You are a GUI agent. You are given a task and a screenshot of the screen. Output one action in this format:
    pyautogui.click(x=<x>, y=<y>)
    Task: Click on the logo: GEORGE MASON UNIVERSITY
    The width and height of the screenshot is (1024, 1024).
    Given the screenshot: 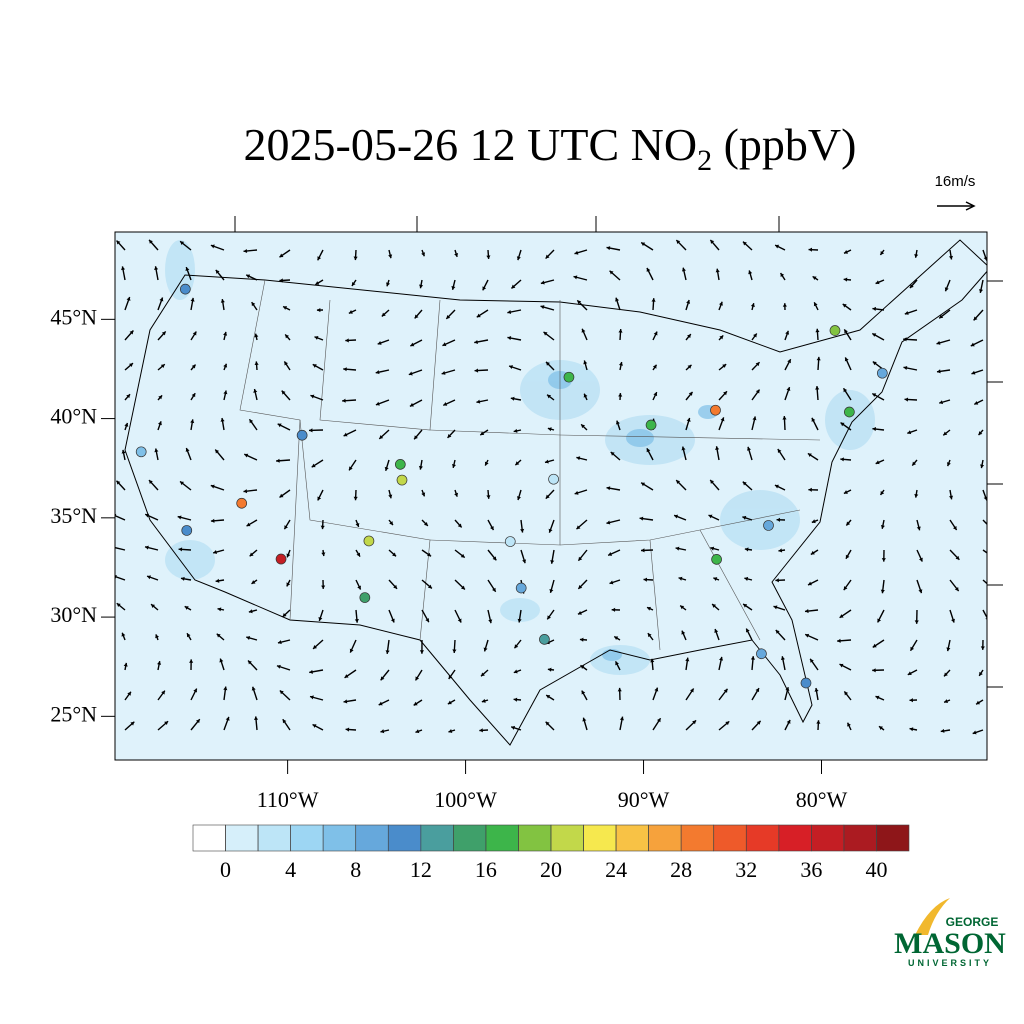 What is the action you would take?
    pyautogui.click(x=950, y=933)
    